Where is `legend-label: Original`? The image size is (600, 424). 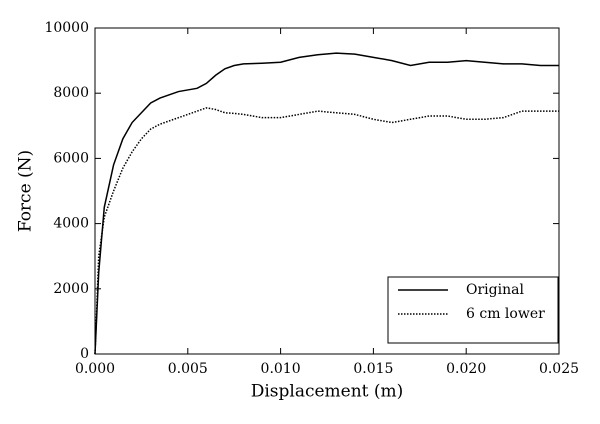
legend-label: Original is located at coordinates (495, 290).